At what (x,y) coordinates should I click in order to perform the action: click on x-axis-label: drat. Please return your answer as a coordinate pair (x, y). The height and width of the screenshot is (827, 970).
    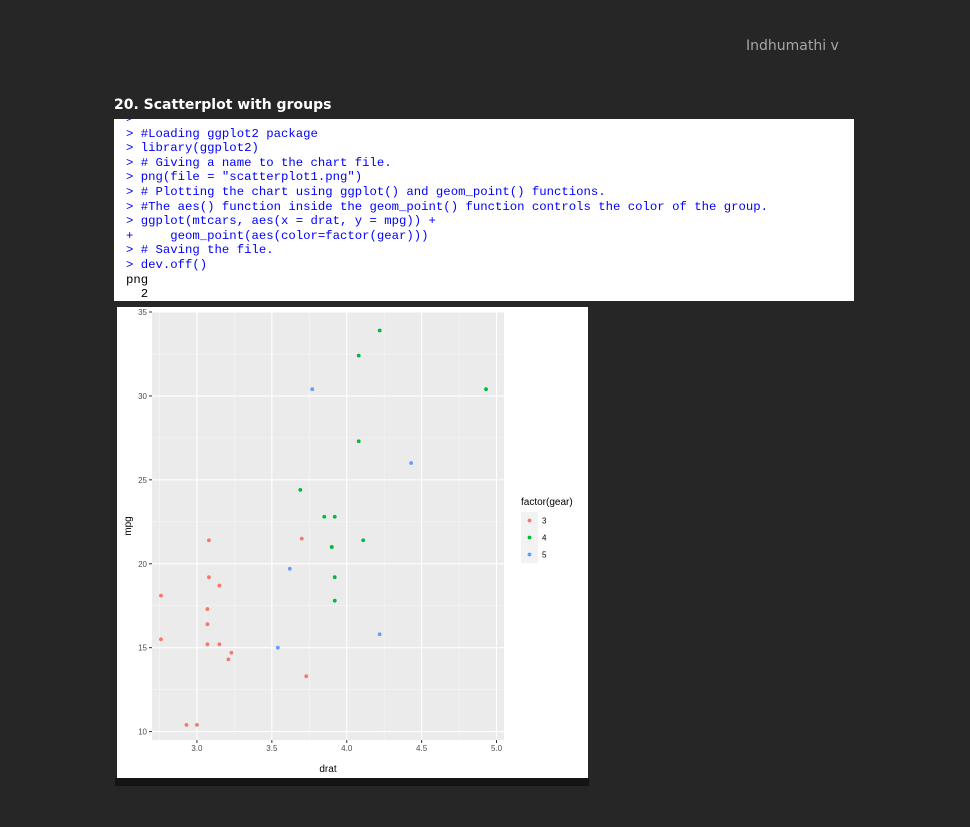
    Looking at the image, I should click on (327, 769).